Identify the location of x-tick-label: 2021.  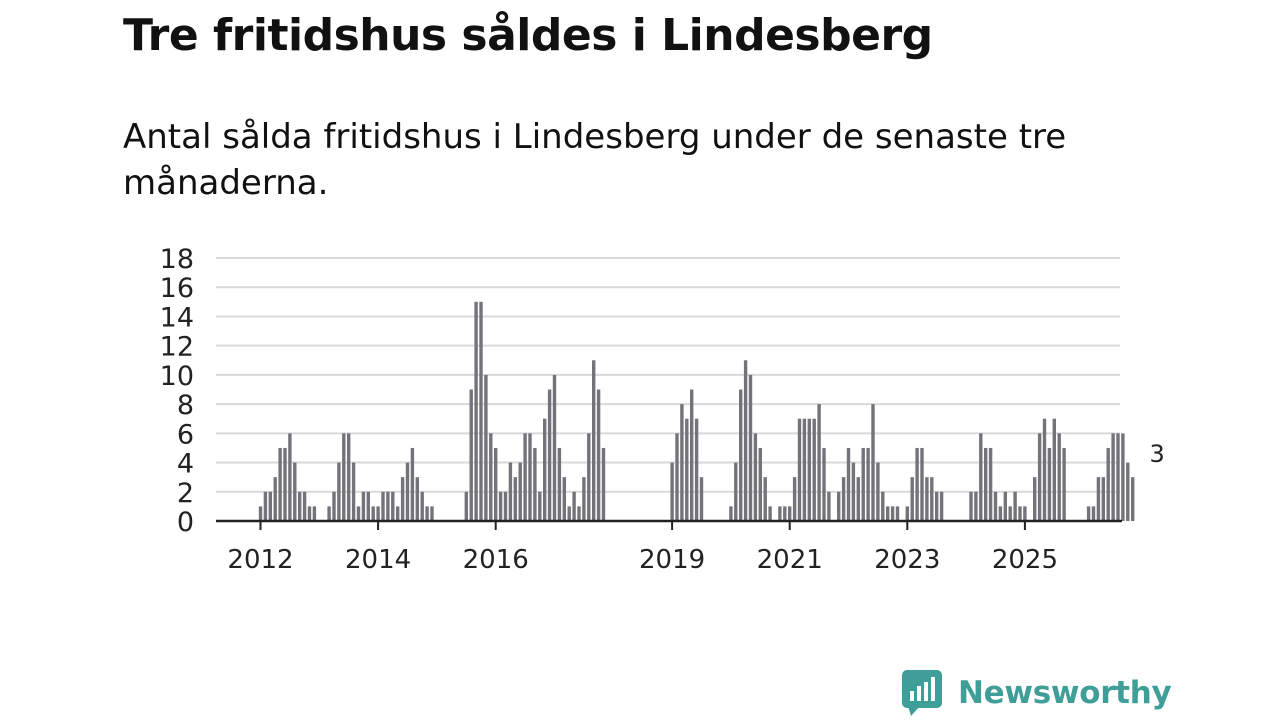
(790, 560).